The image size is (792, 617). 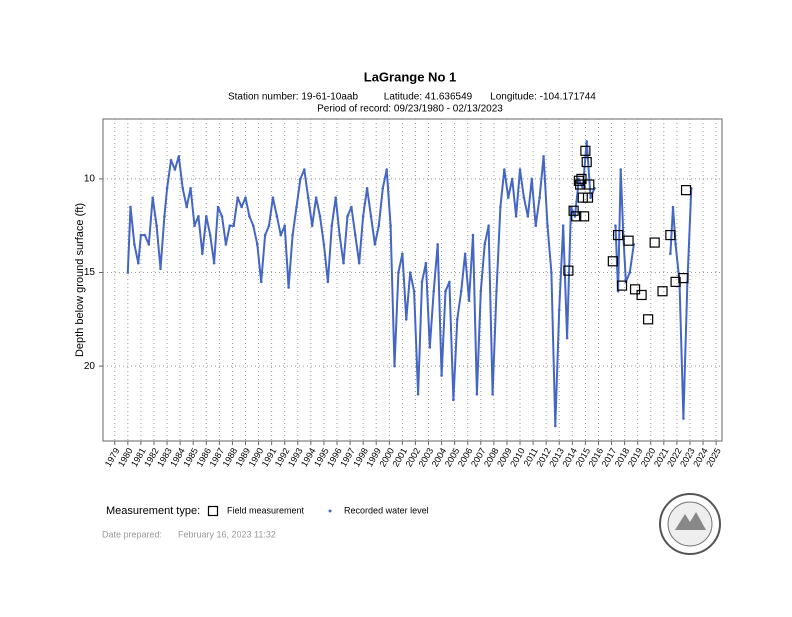 What do you see at coordinates (713, 457) in the screenshot?
I see `x-tick-label: 2025` at bounding box center [713, 457].